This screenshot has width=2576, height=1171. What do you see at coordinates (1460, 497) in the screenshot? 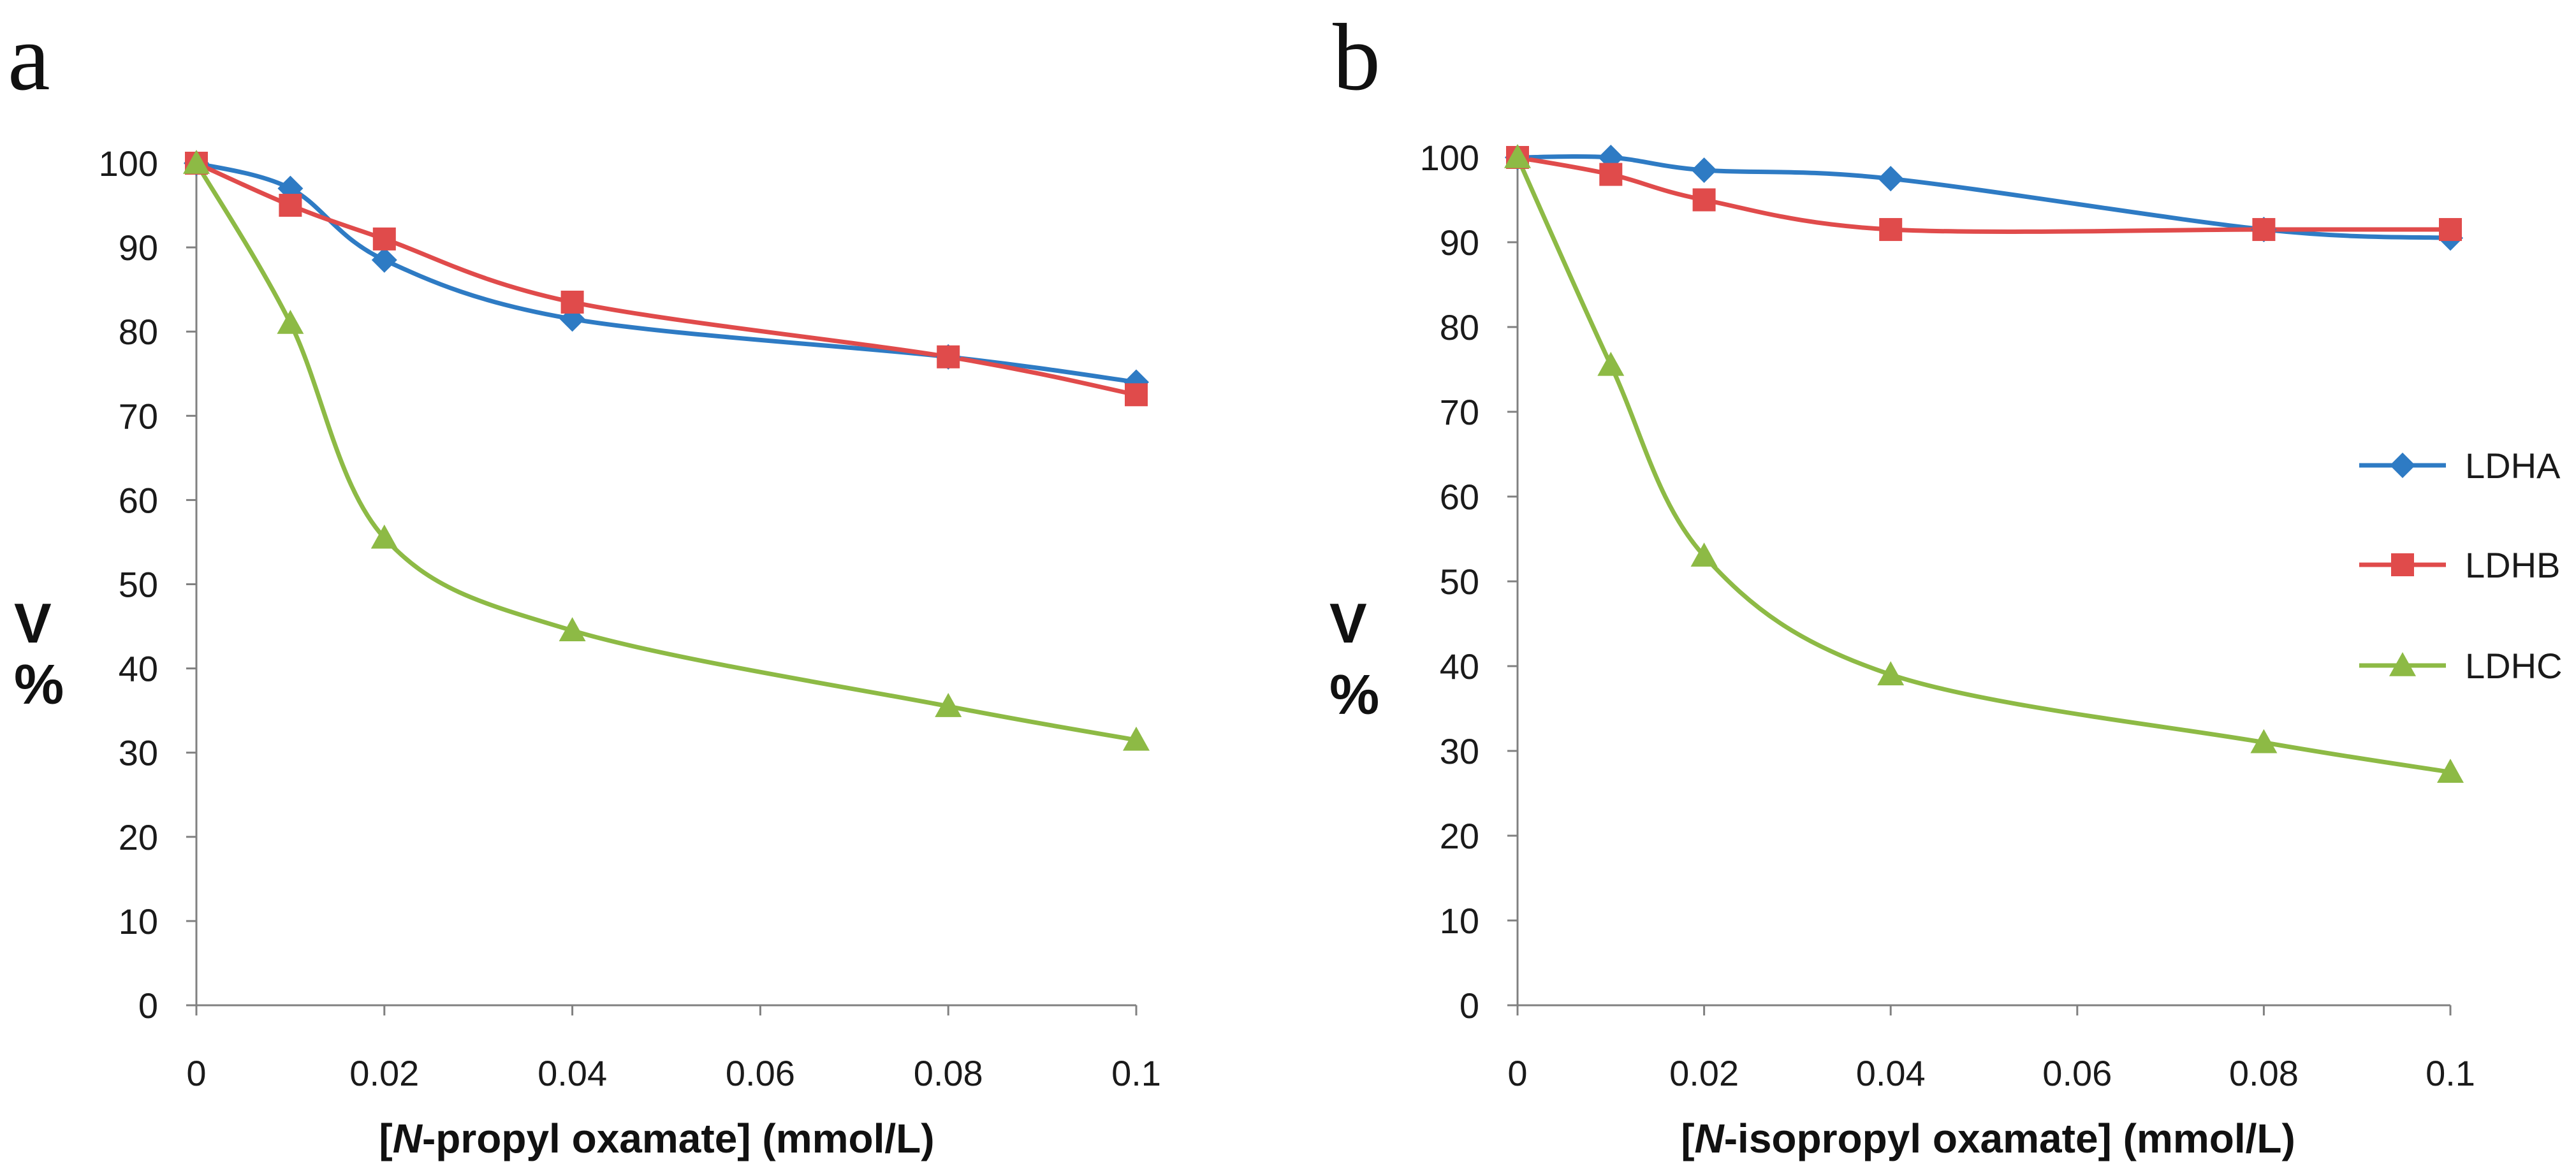
I see `panel-b-y-tick-label: 60` at bounding box center [1460, 497].